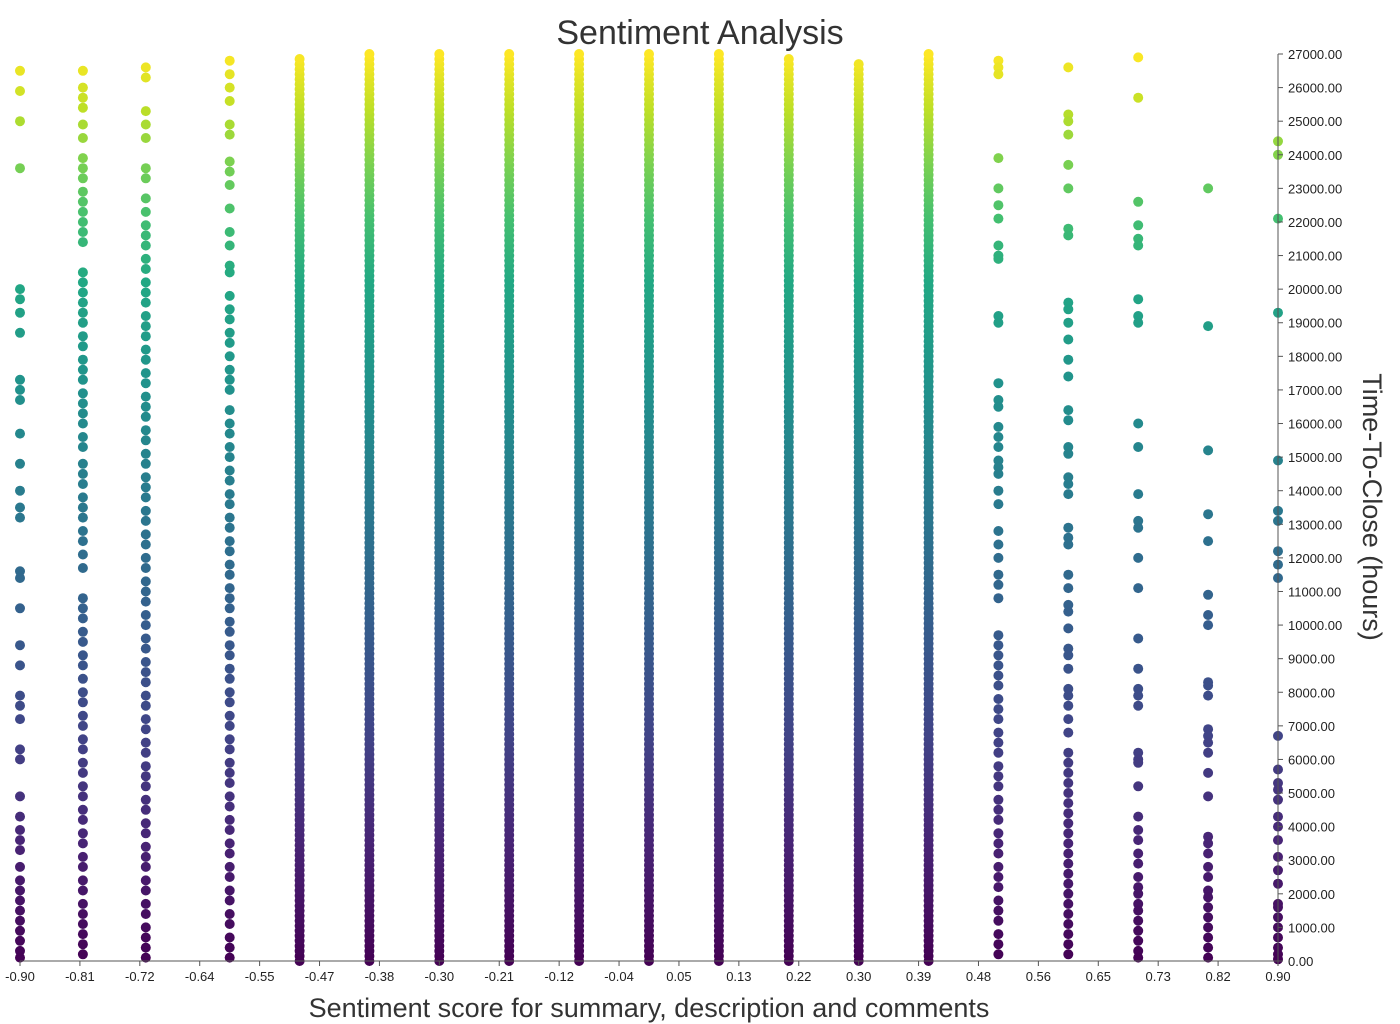 The width and height of the screenshot is (1400, 1024). I want to click on x-tick-label: 0.73, so click(1158, 976).